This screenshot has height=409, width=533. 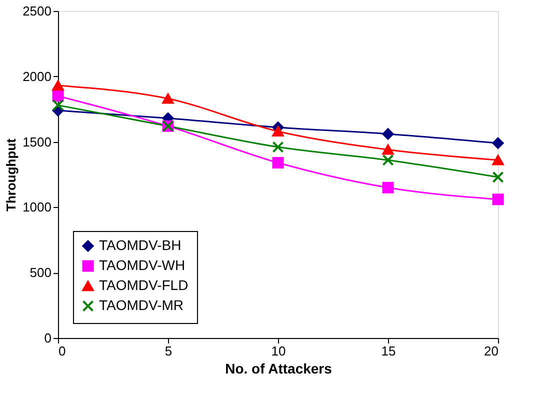 What do you see at coordinates (37, 207) in the screenshot?
I see `y-tick-label: 1000` at bounding box center [37, 207].